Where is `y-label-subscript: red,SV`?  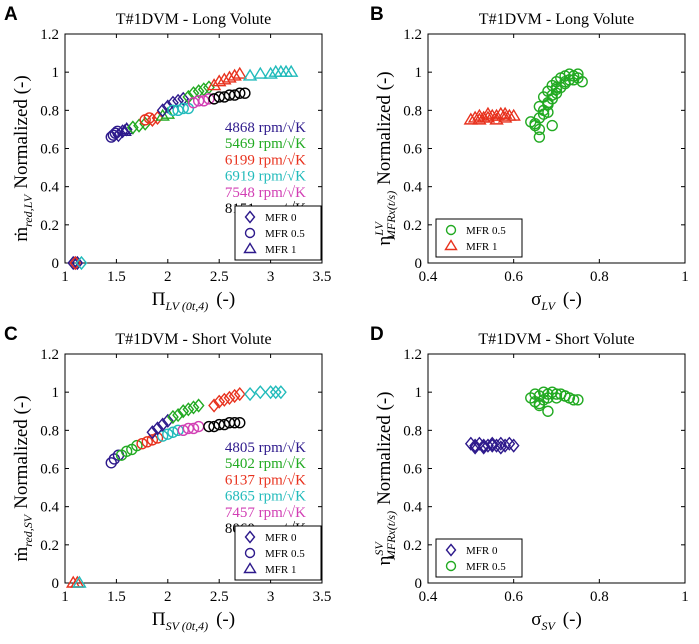
y-label-subscript: red,SV is located at coordinates (28, 530).